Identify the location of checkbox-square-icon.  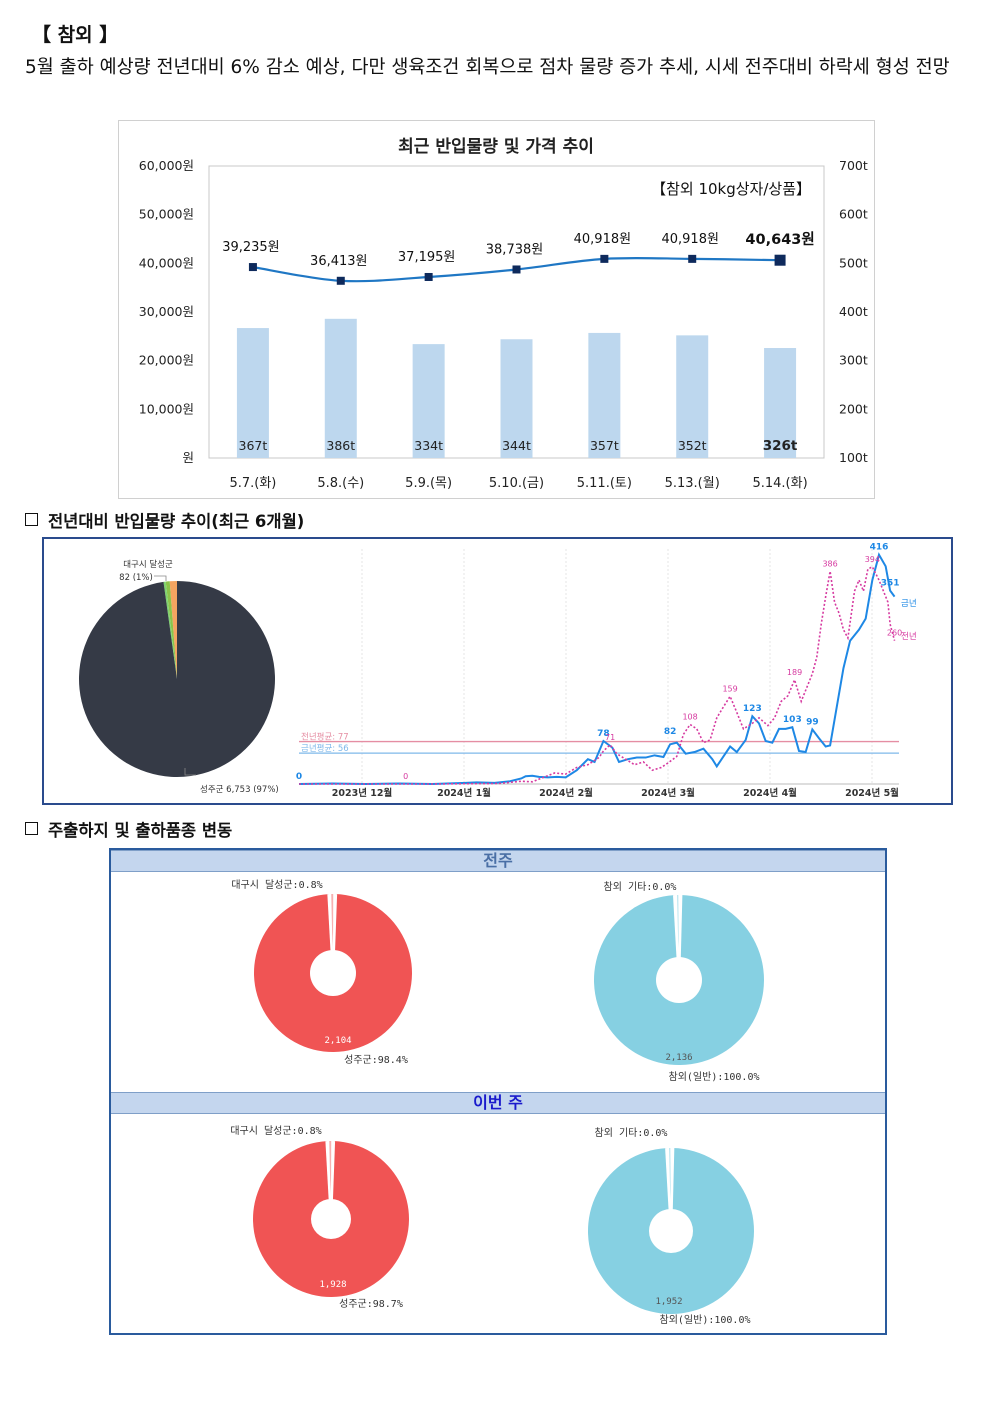
(31, 828).